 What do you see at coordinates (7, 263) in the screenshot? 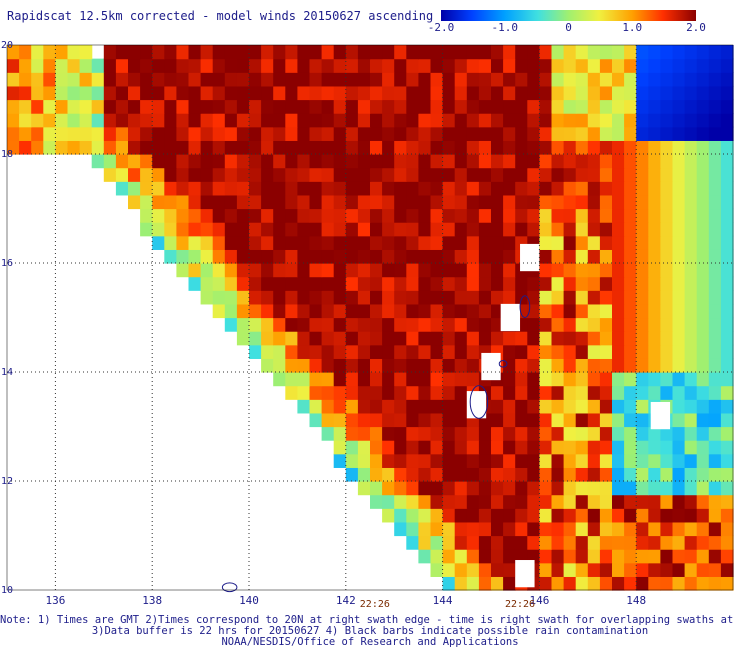
I see `y-tick-label: 16` at bounding box center [7, 263].